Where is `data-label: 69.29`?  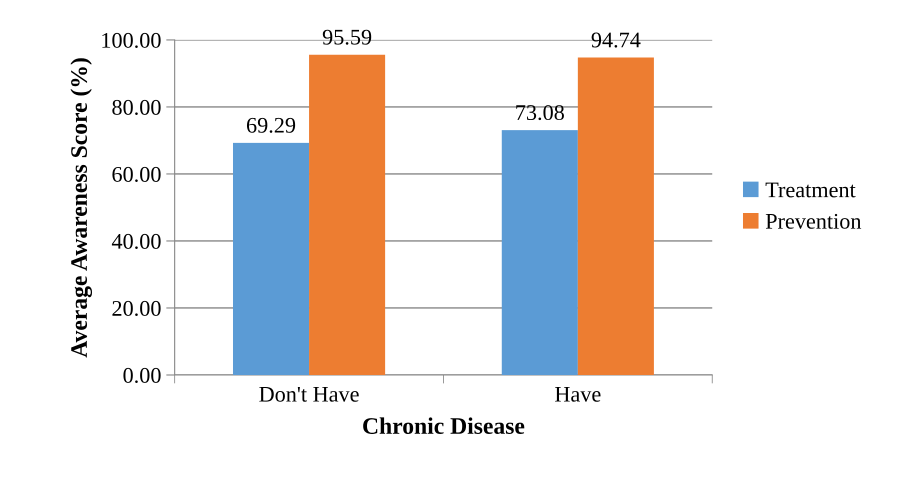
data-label: 69.29 is located at coordinates (271, 125).